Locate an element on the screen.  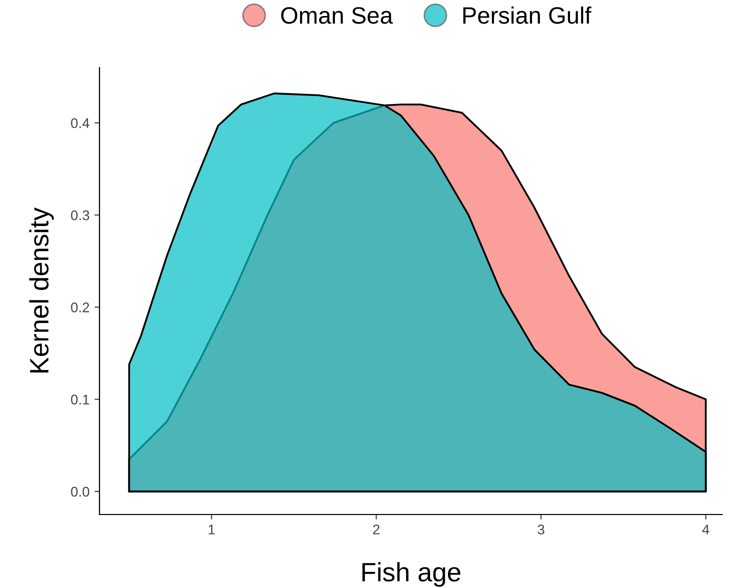
y-tick-label: 0.4 is located at coordinates (80, 123).